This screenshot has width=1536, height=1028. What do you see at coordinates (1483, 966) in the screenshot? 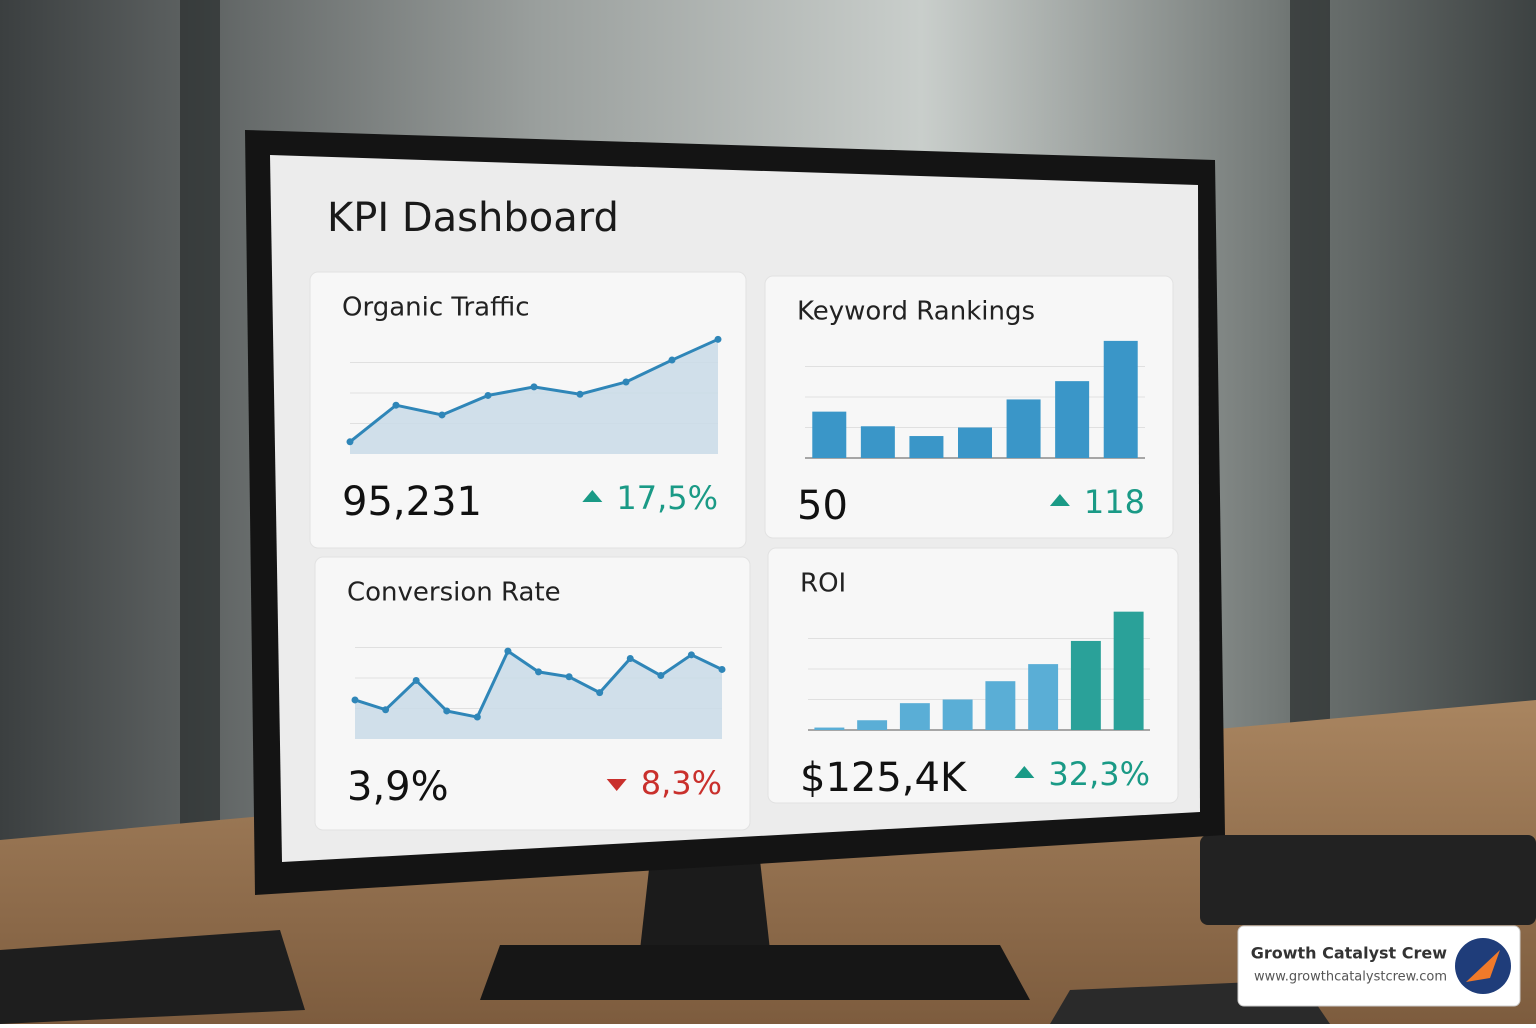
I see `watermark-logo-rocket` at bounding box center [1483, 966].